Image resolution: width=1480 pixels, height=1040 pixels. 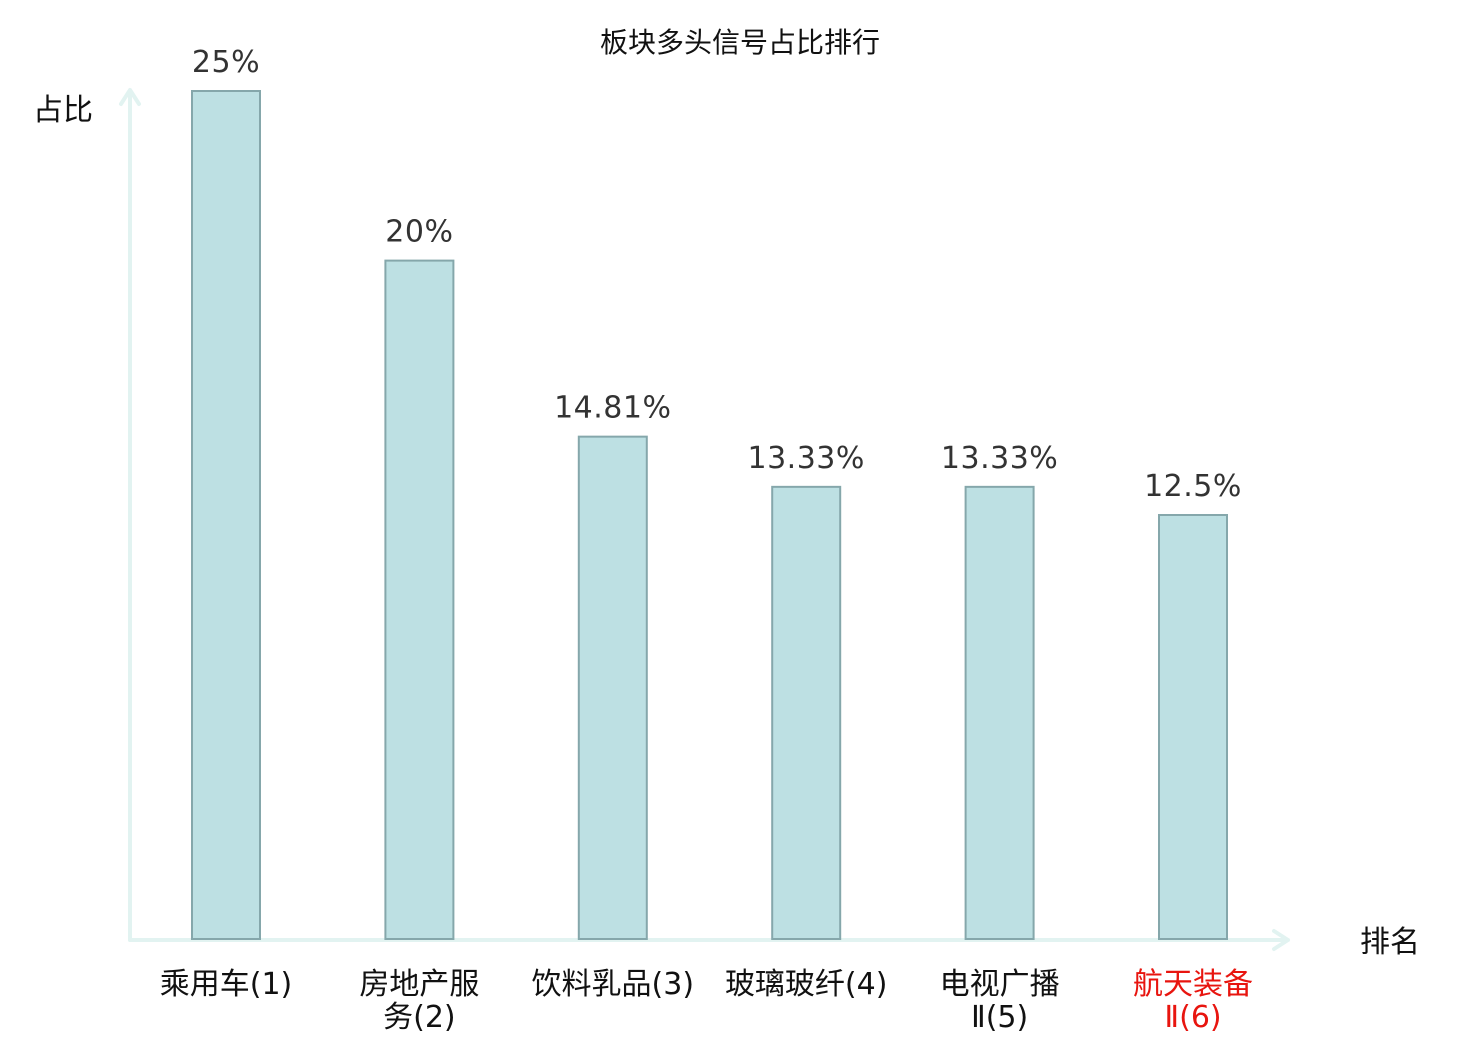 What do you see at coordinates (226, 984) in the screenshot?
I see `category-label: 乘用车(1)` at bounding box center [226, 984].